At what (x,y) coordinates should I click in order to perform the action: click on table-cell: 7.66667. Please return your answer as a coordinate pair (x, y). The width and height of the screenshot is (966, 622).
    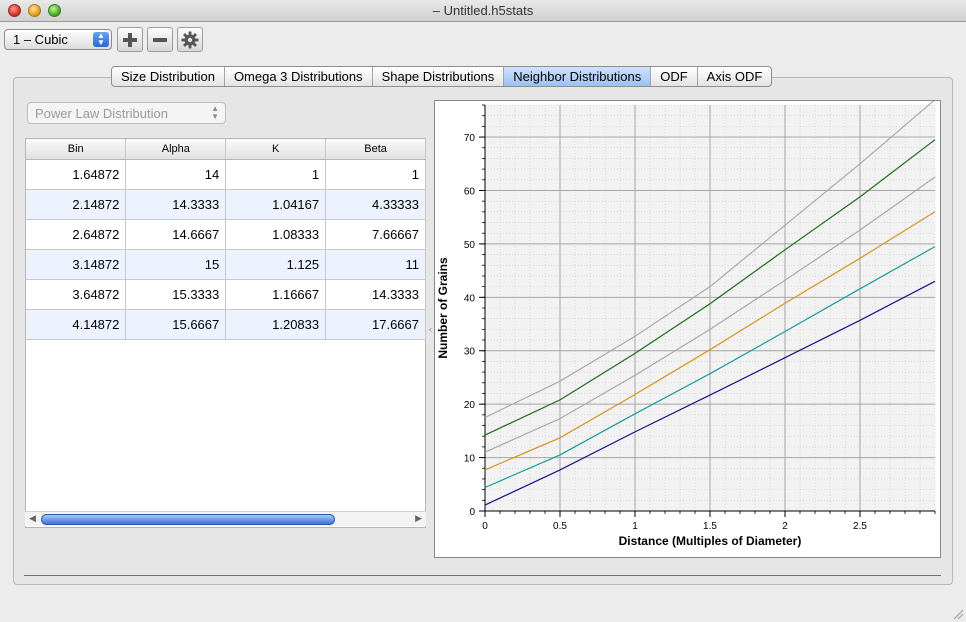
    Looking at the image, I should click on (375, 234).